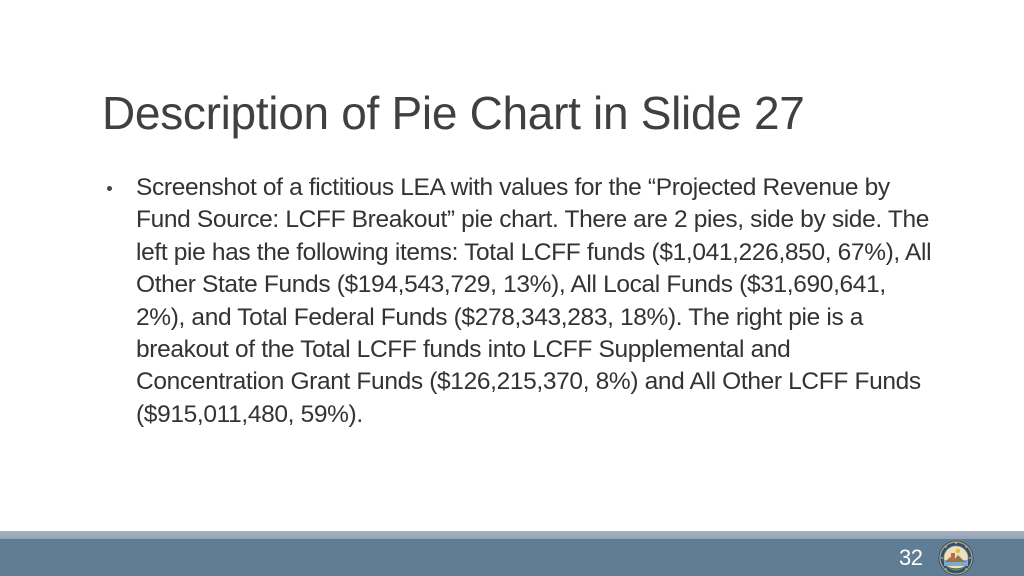  What do you see at coordinates (956, 558) in the screenshot?
I see `state-seal-icon` at bounding box center [956, 558].